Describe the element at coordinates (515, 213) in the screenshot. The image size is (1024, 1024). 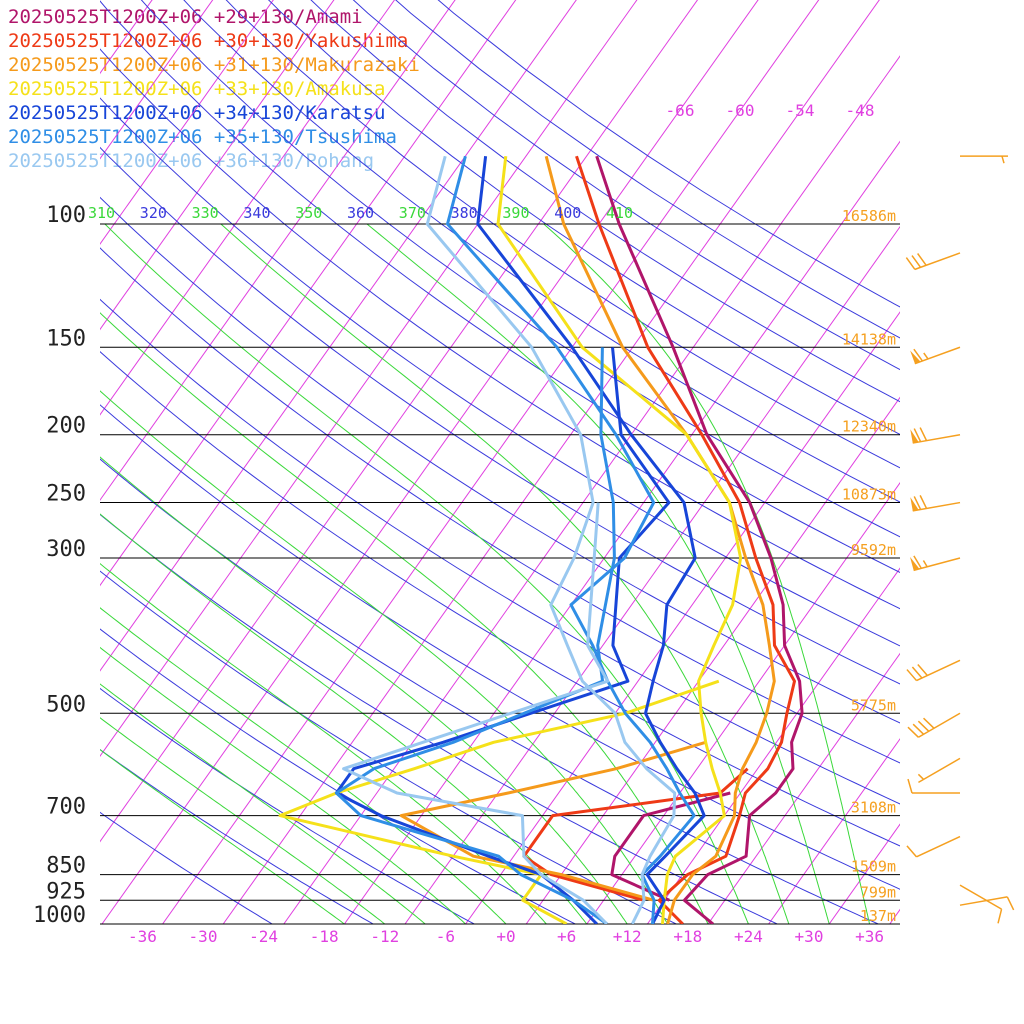
I see `theta-label: 390` at that location.